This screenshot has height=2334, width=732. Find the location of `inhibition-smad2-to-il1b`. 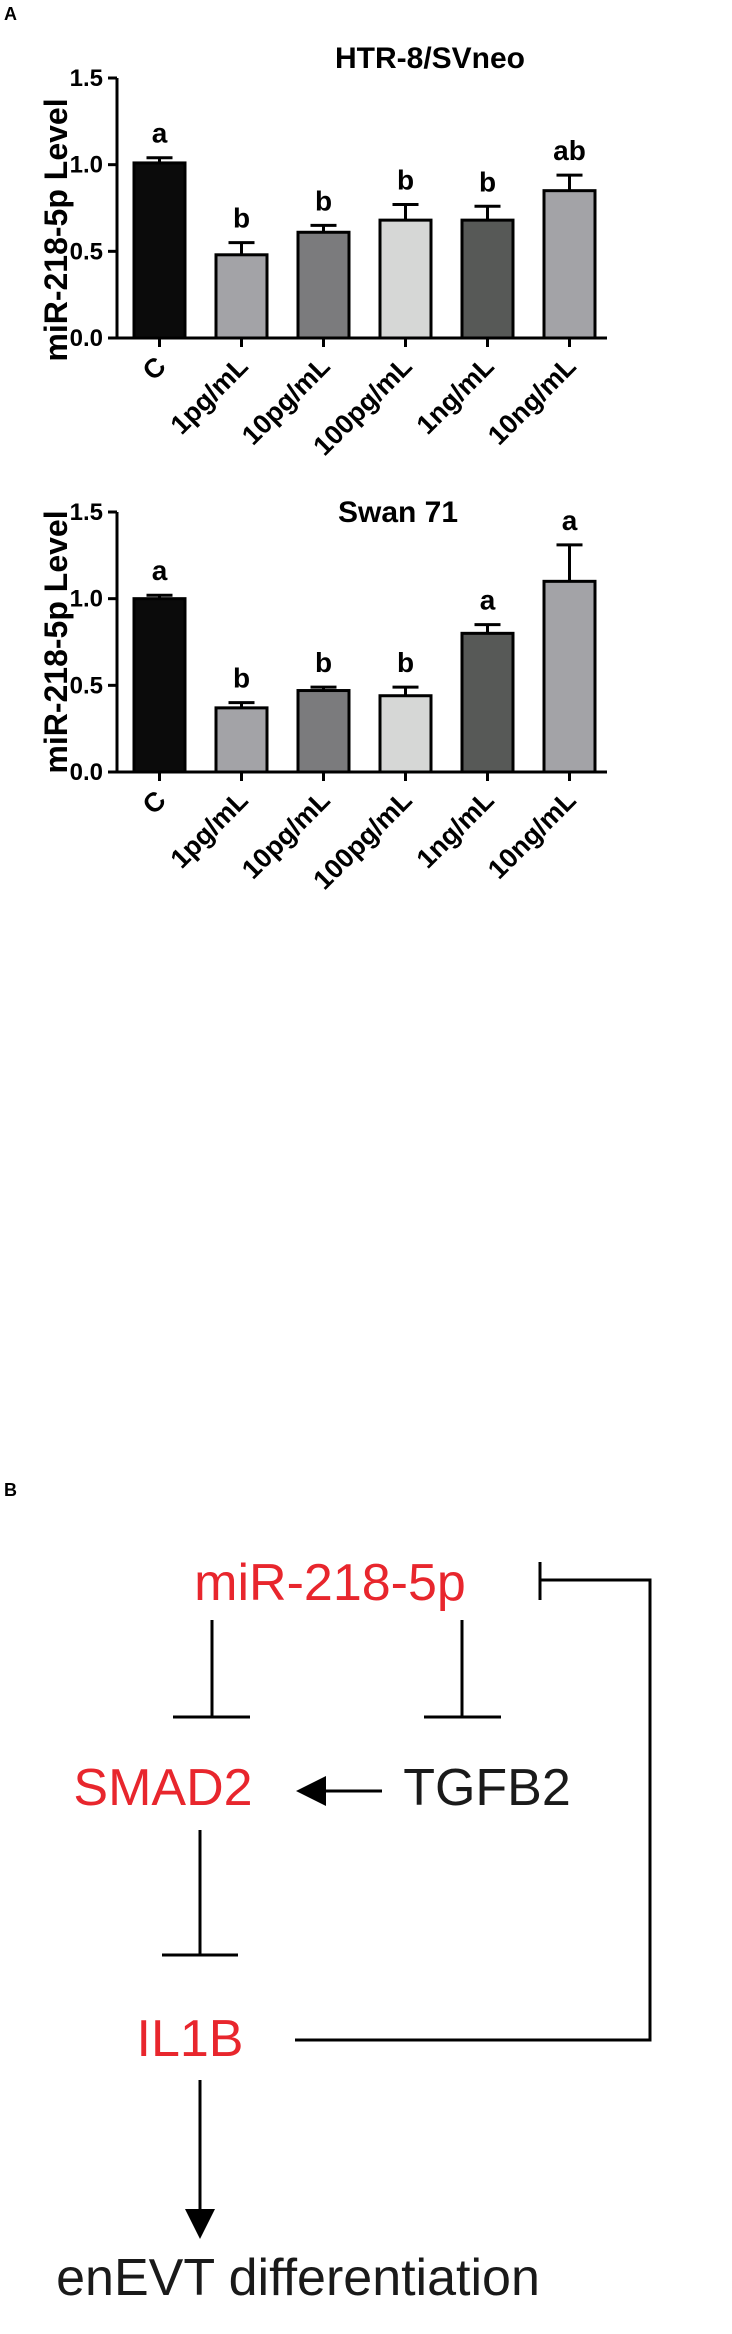

inhibition-smad2-to-il1b is located at coordinates (200, 1893).